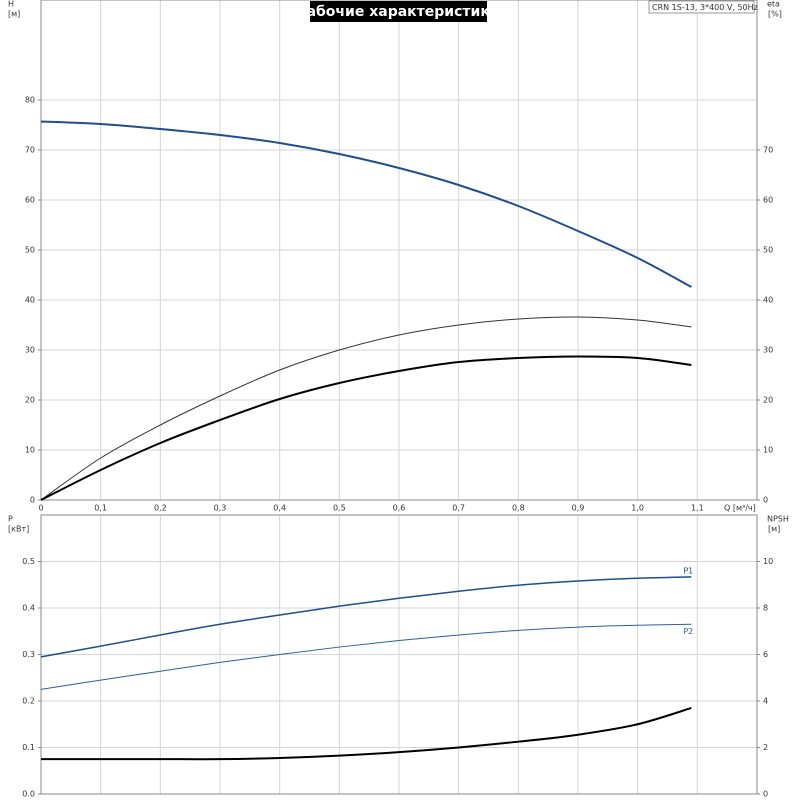 The width and height of the screenshot is (800, 800). Describe the element at coordinates (28, 561) in the screenshot. I see `y-tick-label: 0.5` at that location.